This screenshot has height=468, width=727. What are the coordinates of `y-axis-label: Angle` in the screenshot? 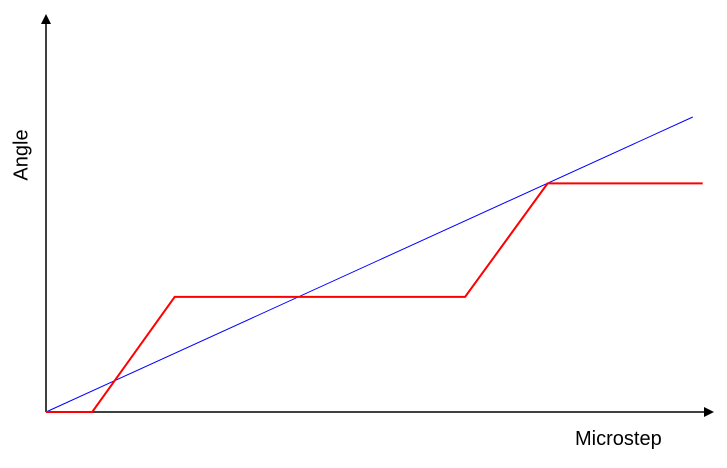 It's located at (21, 155).